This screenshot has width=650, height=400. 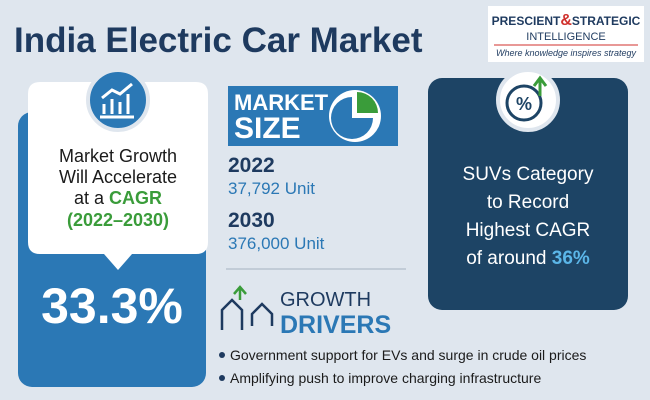 I want to click on segment-icon-glyph: %, so click(x=524, y=104).